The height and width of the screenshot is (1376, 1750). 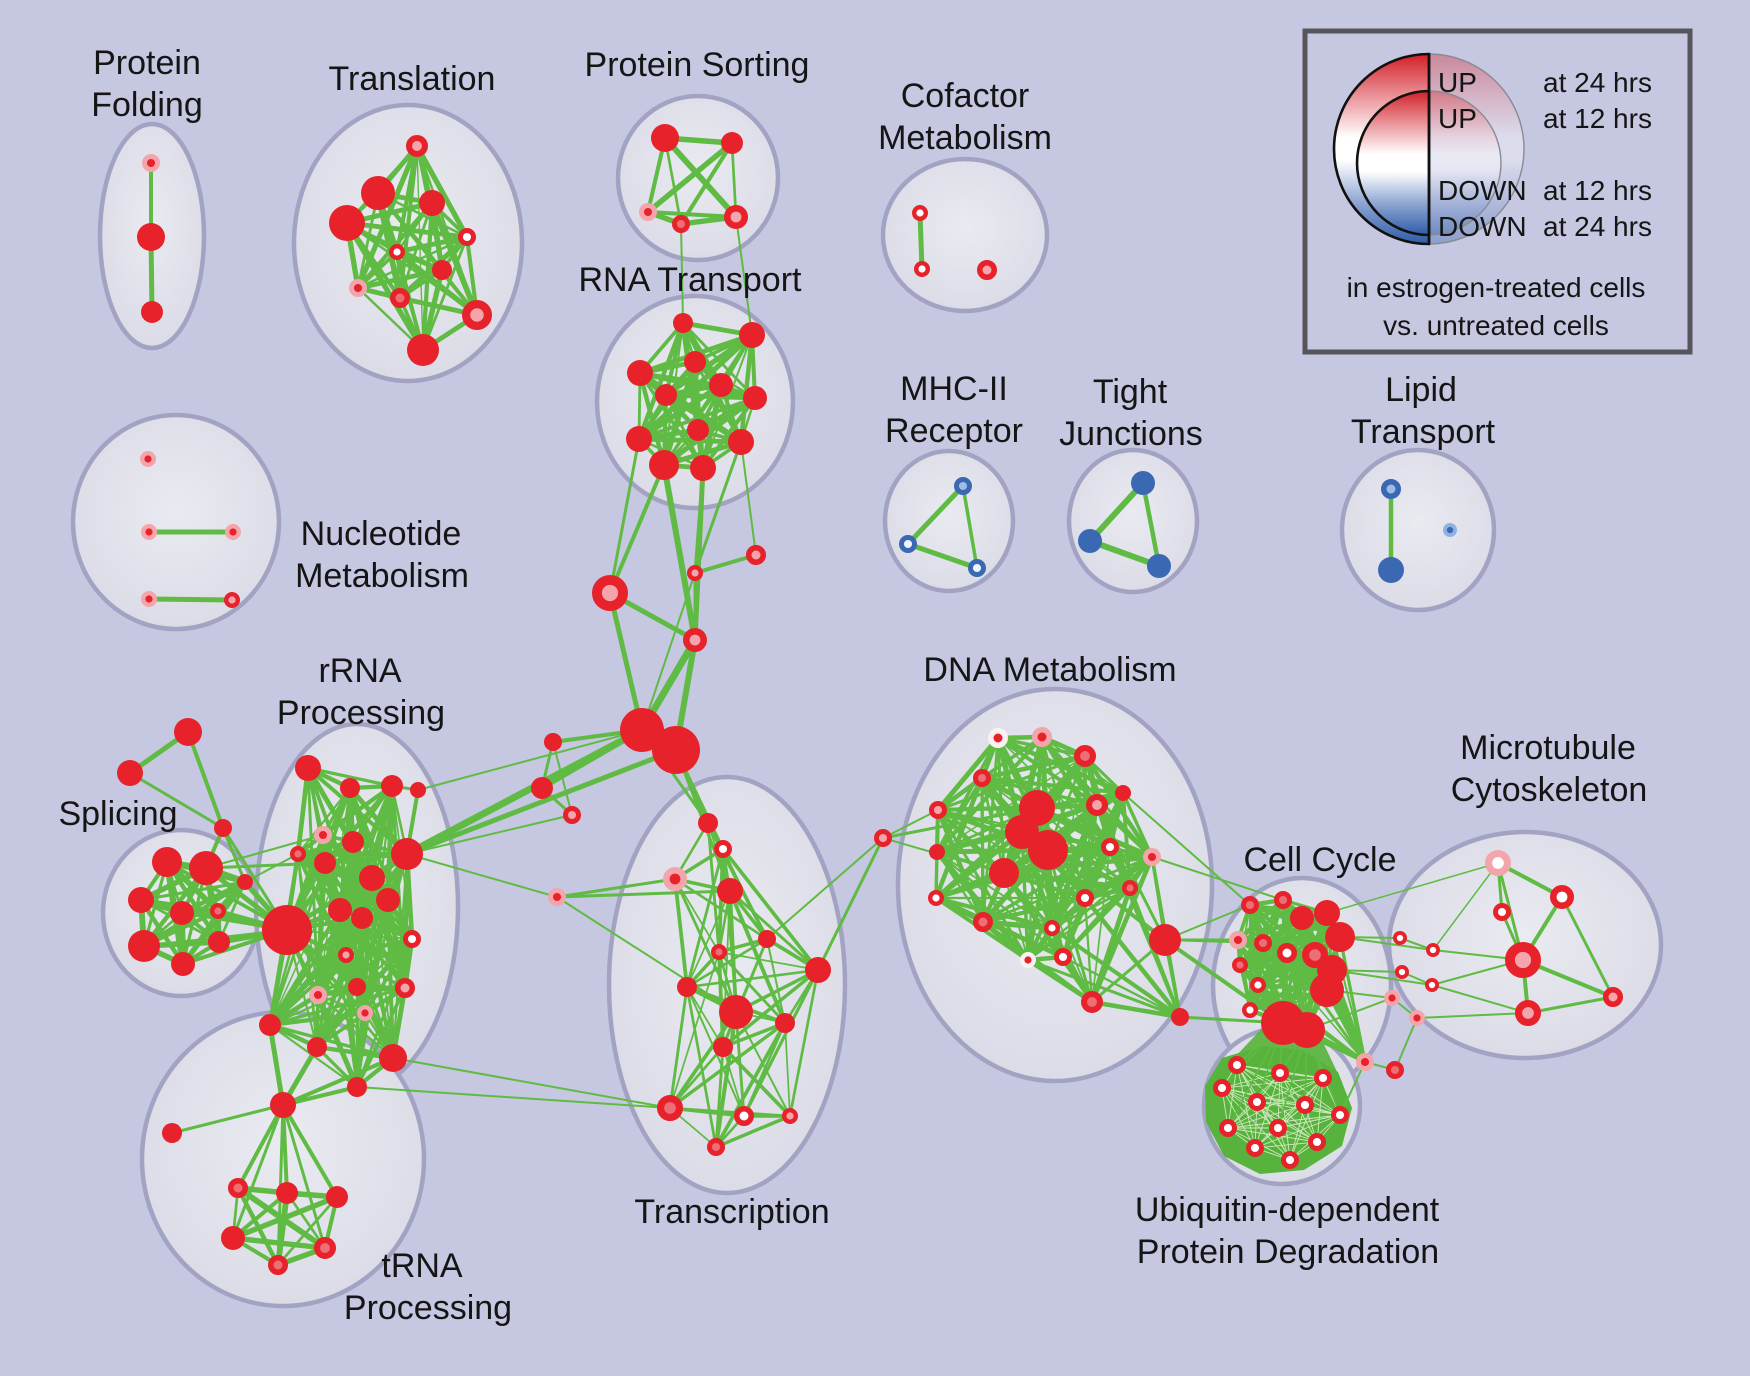 What do you see at coordinates (1465, 163) in the screenshot?
I see `legend-halfdisk-faded` at bounding box center [1465, 163].